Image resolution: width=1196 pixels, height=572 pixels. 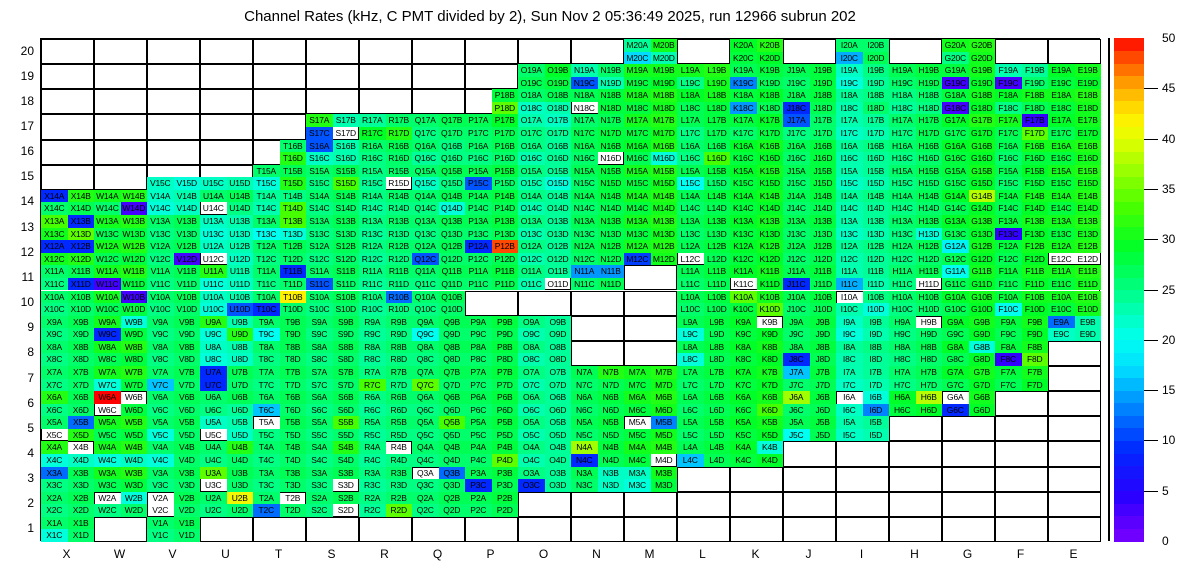 I want to click on channel-cell: K20C, so click(x=743, y=58).